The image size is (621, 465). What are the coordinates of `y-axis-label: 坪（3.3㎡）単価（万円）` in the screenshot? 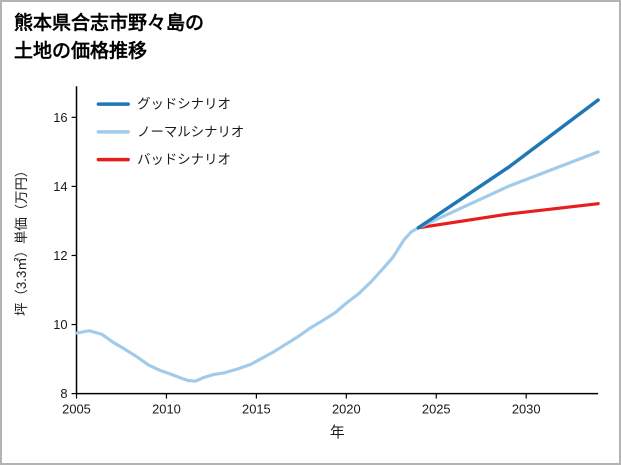 It's located at (21, 240).